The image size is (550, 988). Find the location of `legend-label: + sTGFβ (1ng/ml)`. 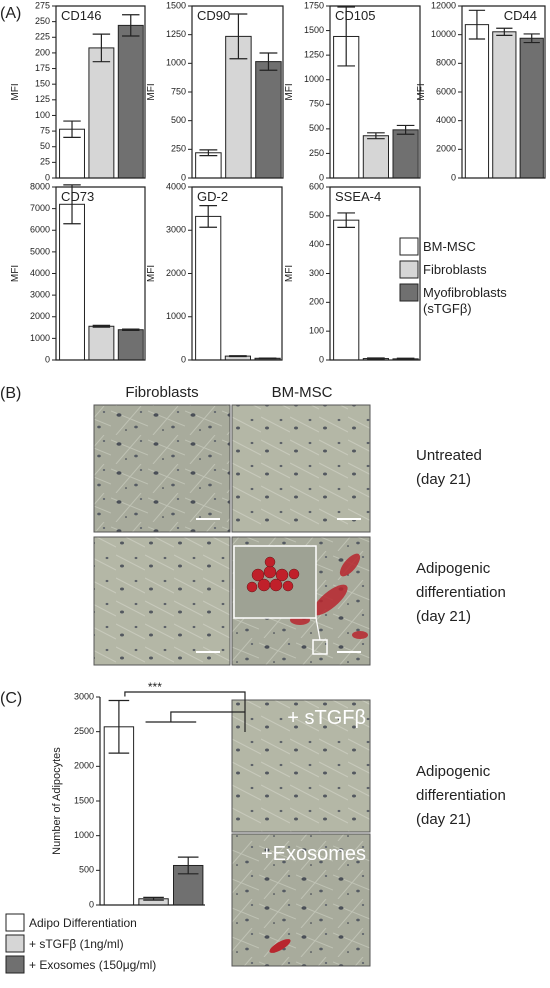

legend-label: + sTGFβ (1ng/ml) is located at coordinates (76, 944).